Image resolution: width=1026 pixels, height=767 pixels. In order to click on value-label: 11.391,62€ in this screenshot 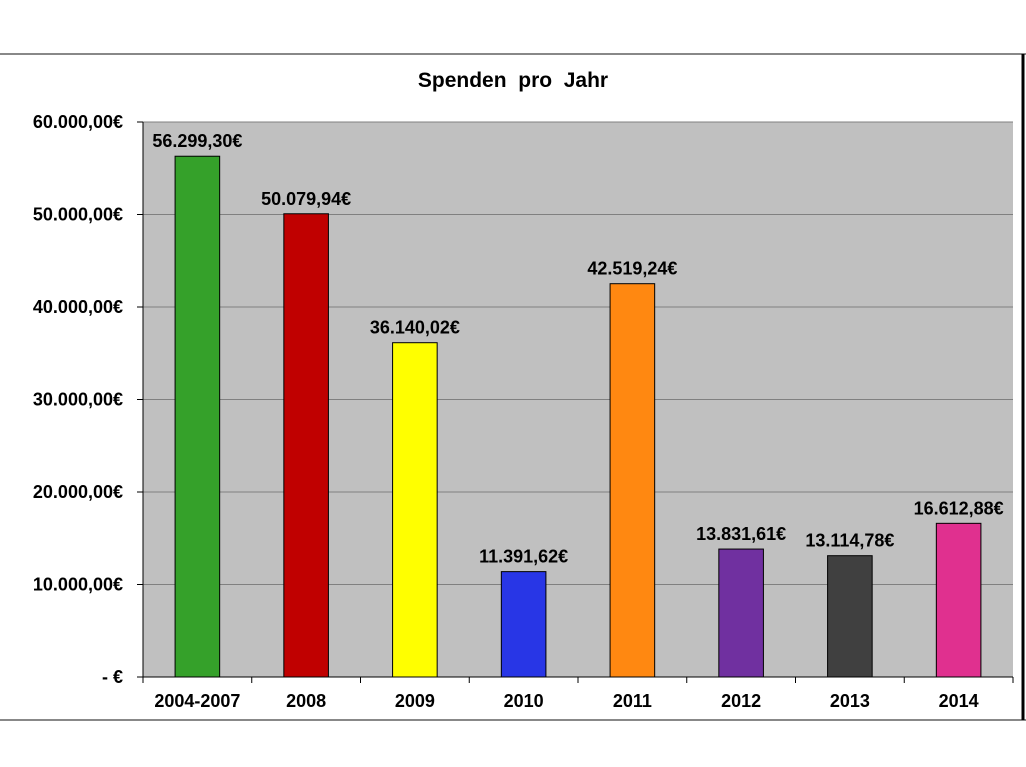, I will do `click(523, 557)`.